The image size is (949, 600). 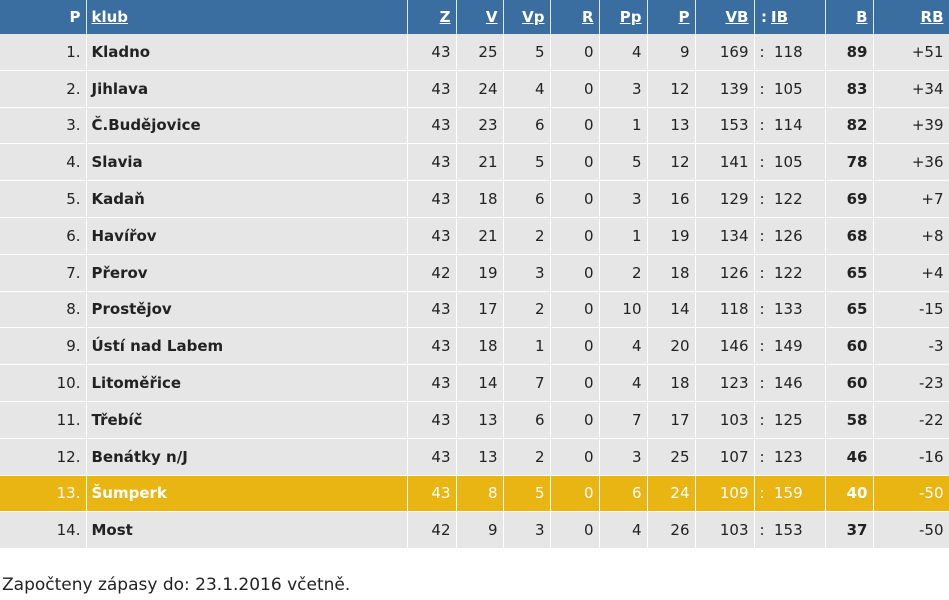 What do you see at coordinates (247, 346) in the screenshot?
I see `club-name-cell: Ústí nad Labem` at bounding box center [247, 346].